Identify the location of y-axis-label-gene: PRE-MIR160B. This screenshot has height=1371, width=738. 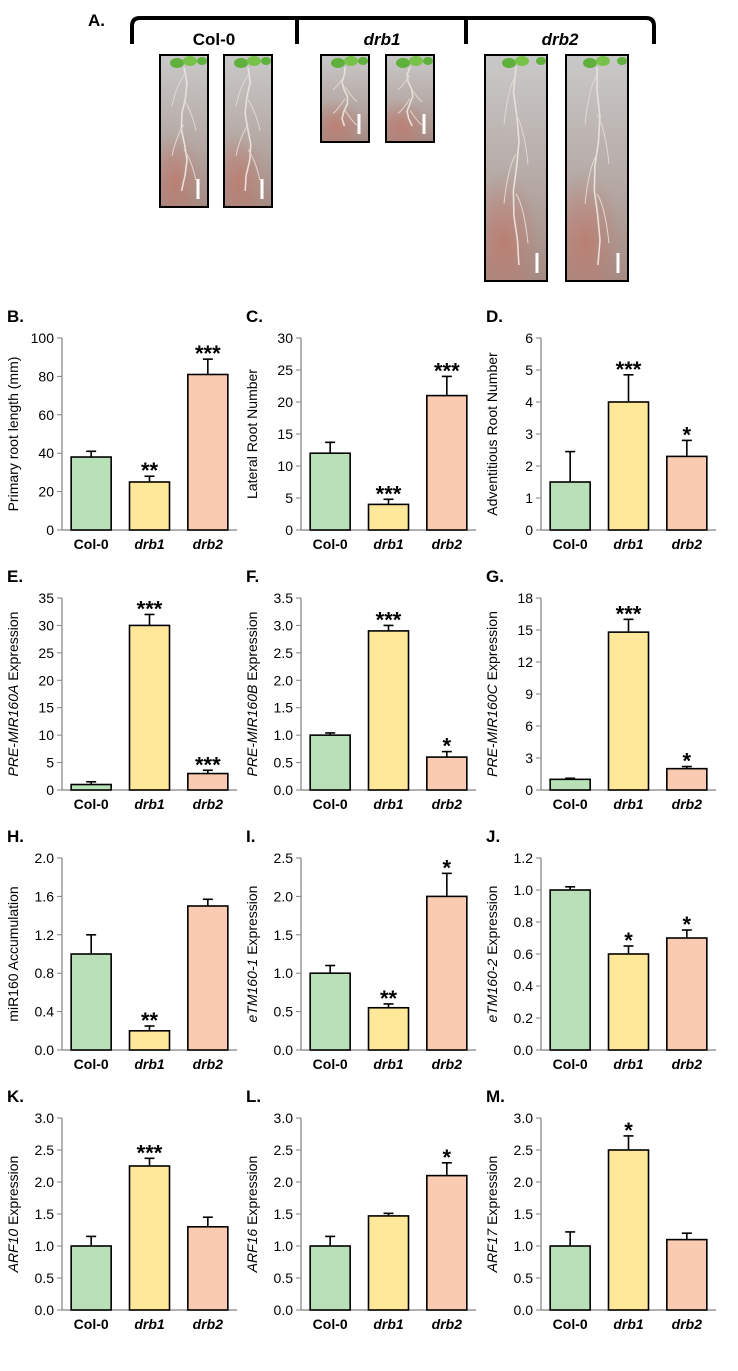
(252, 731).